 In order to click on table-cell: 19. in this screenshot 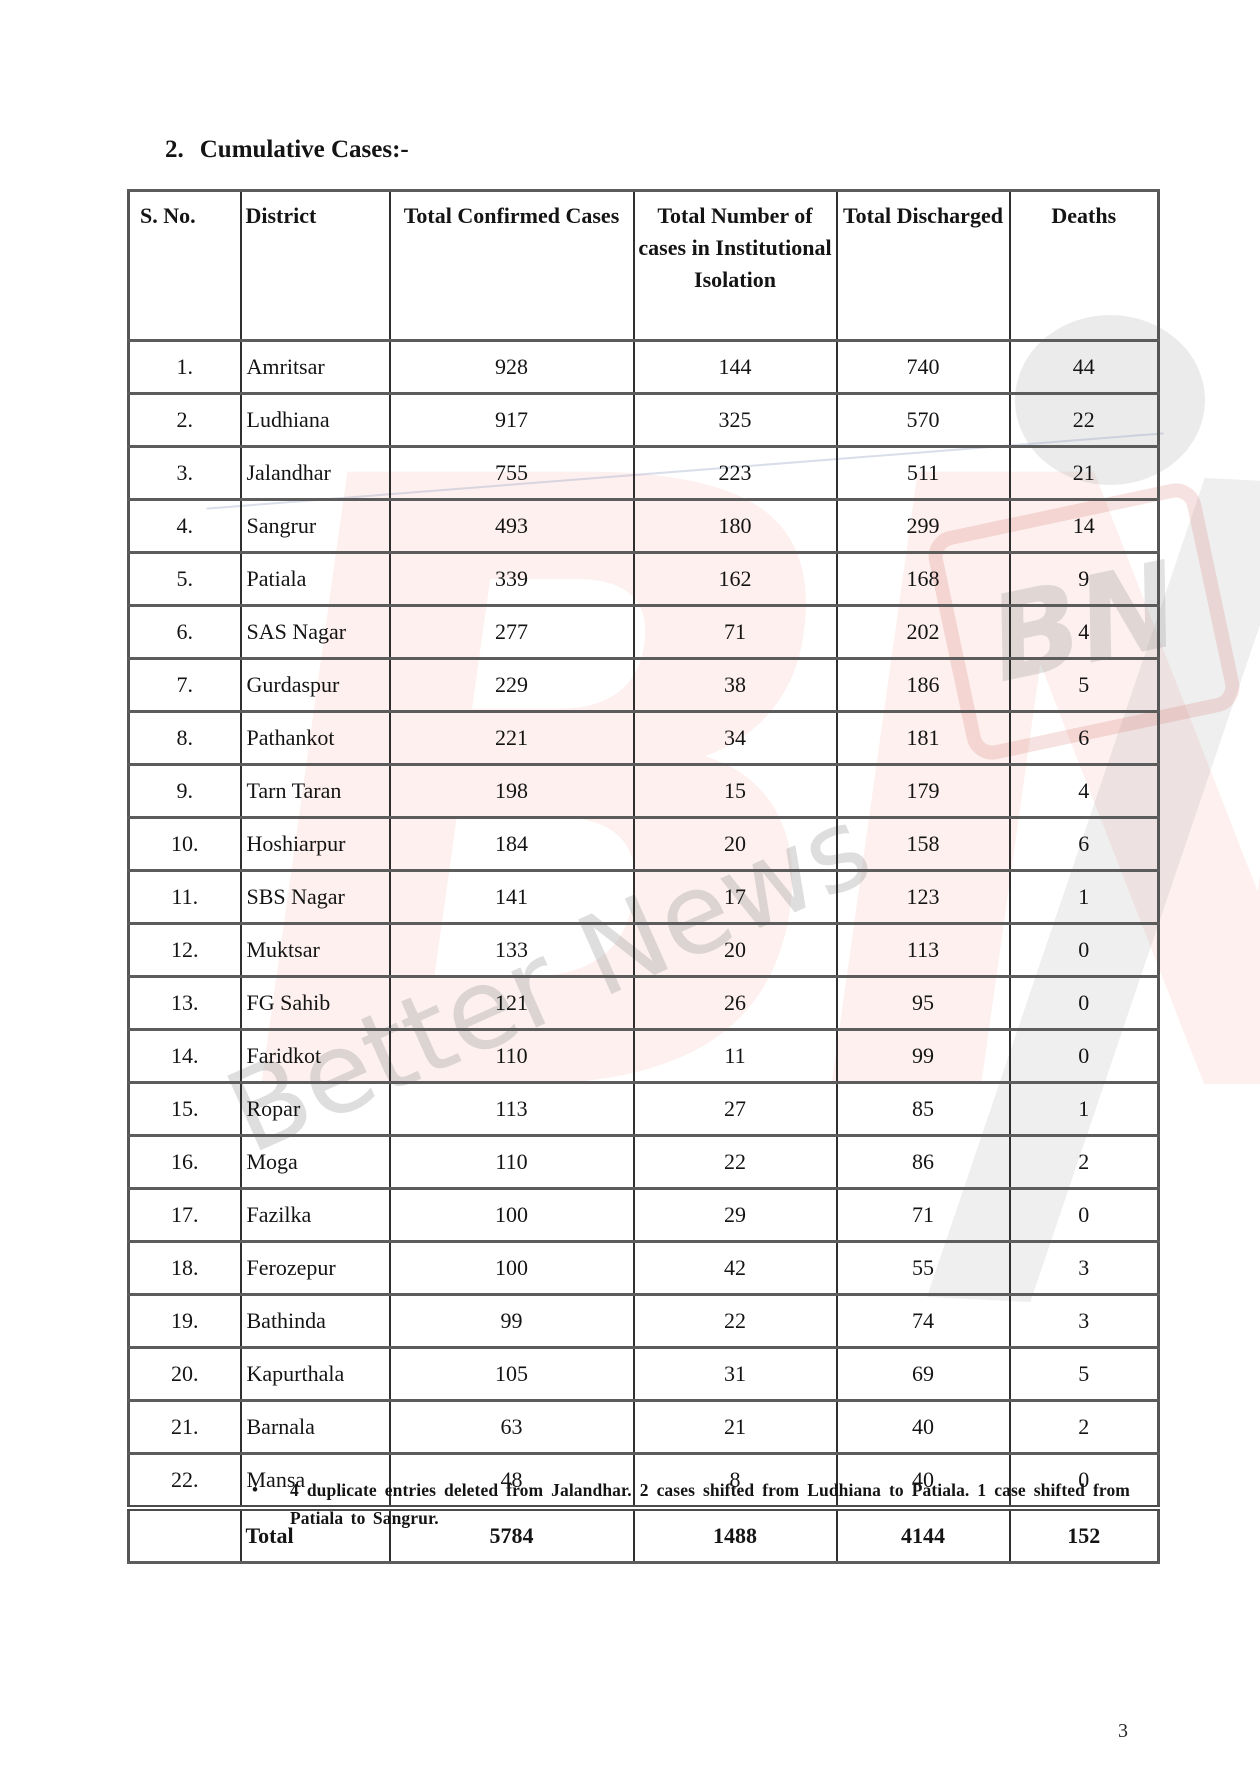, I will do `click(184, 1321)`.